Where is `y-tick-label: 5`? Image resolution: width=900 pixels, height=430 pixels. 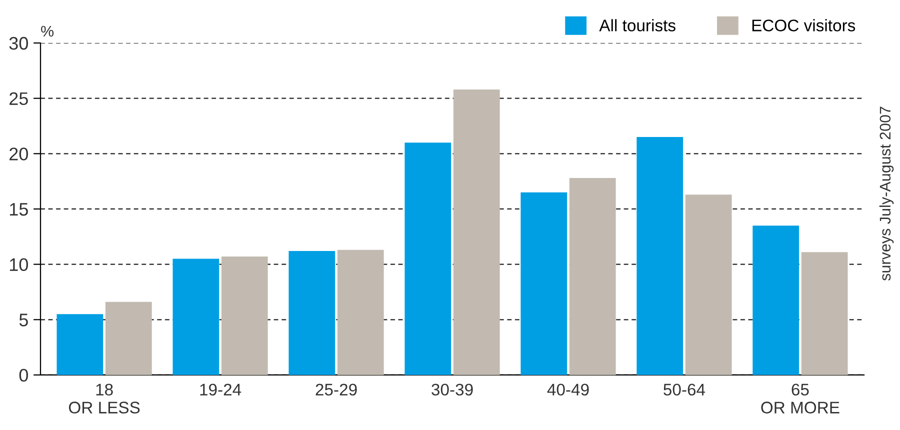 y-tick-label: 5 is located at coordinates (23, 320).